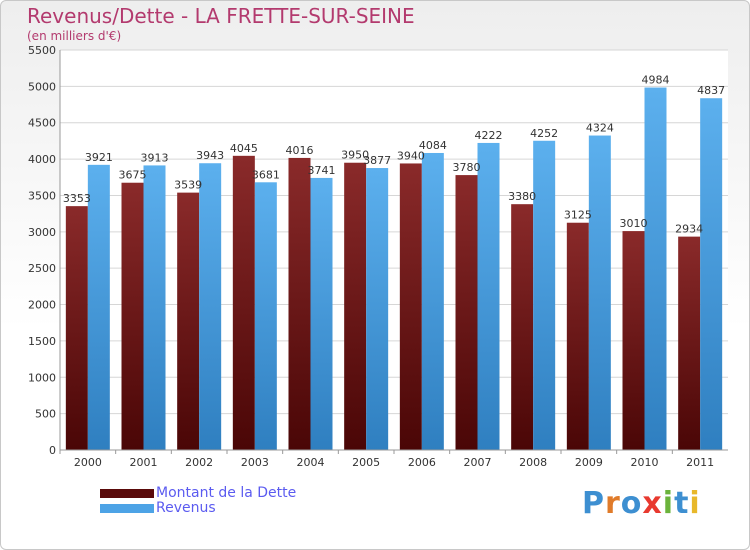 The height and width of the screenshot is (550, 750). What do you see at coordinates (42, 195) in the screenshot?
I see `y-tick-label: 3500` at bounding box center [42, 195].